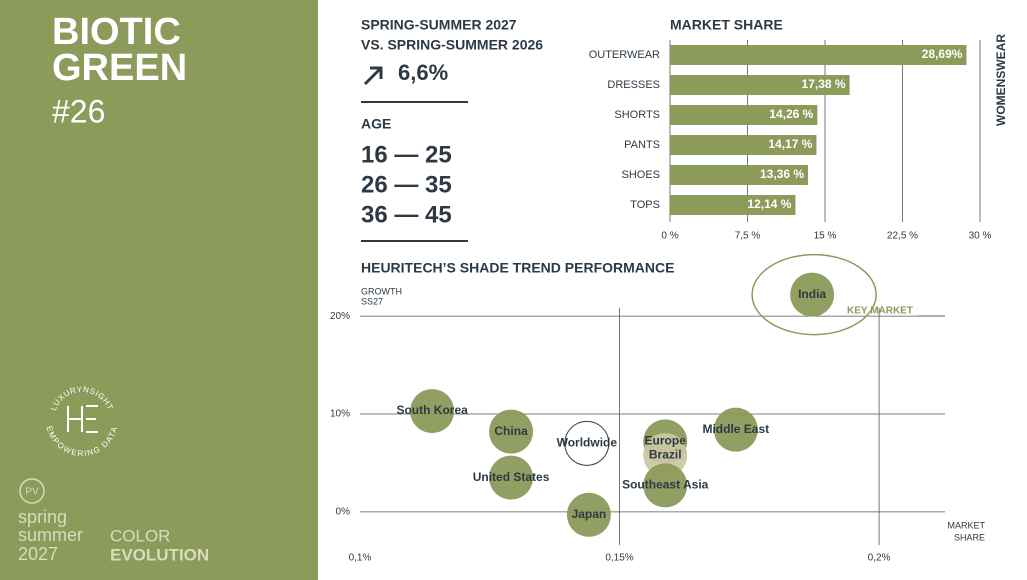 This screenshot has height=580, width=1027. I want to click on season: summer, so click(50, 535).